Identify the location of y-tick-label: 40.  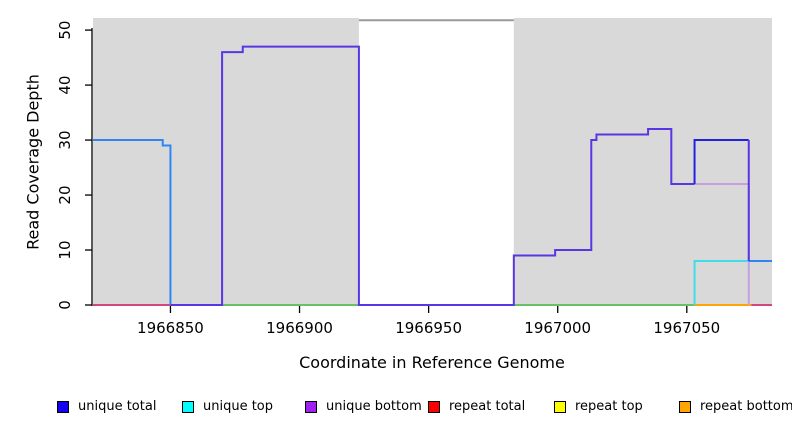
(65, 85).